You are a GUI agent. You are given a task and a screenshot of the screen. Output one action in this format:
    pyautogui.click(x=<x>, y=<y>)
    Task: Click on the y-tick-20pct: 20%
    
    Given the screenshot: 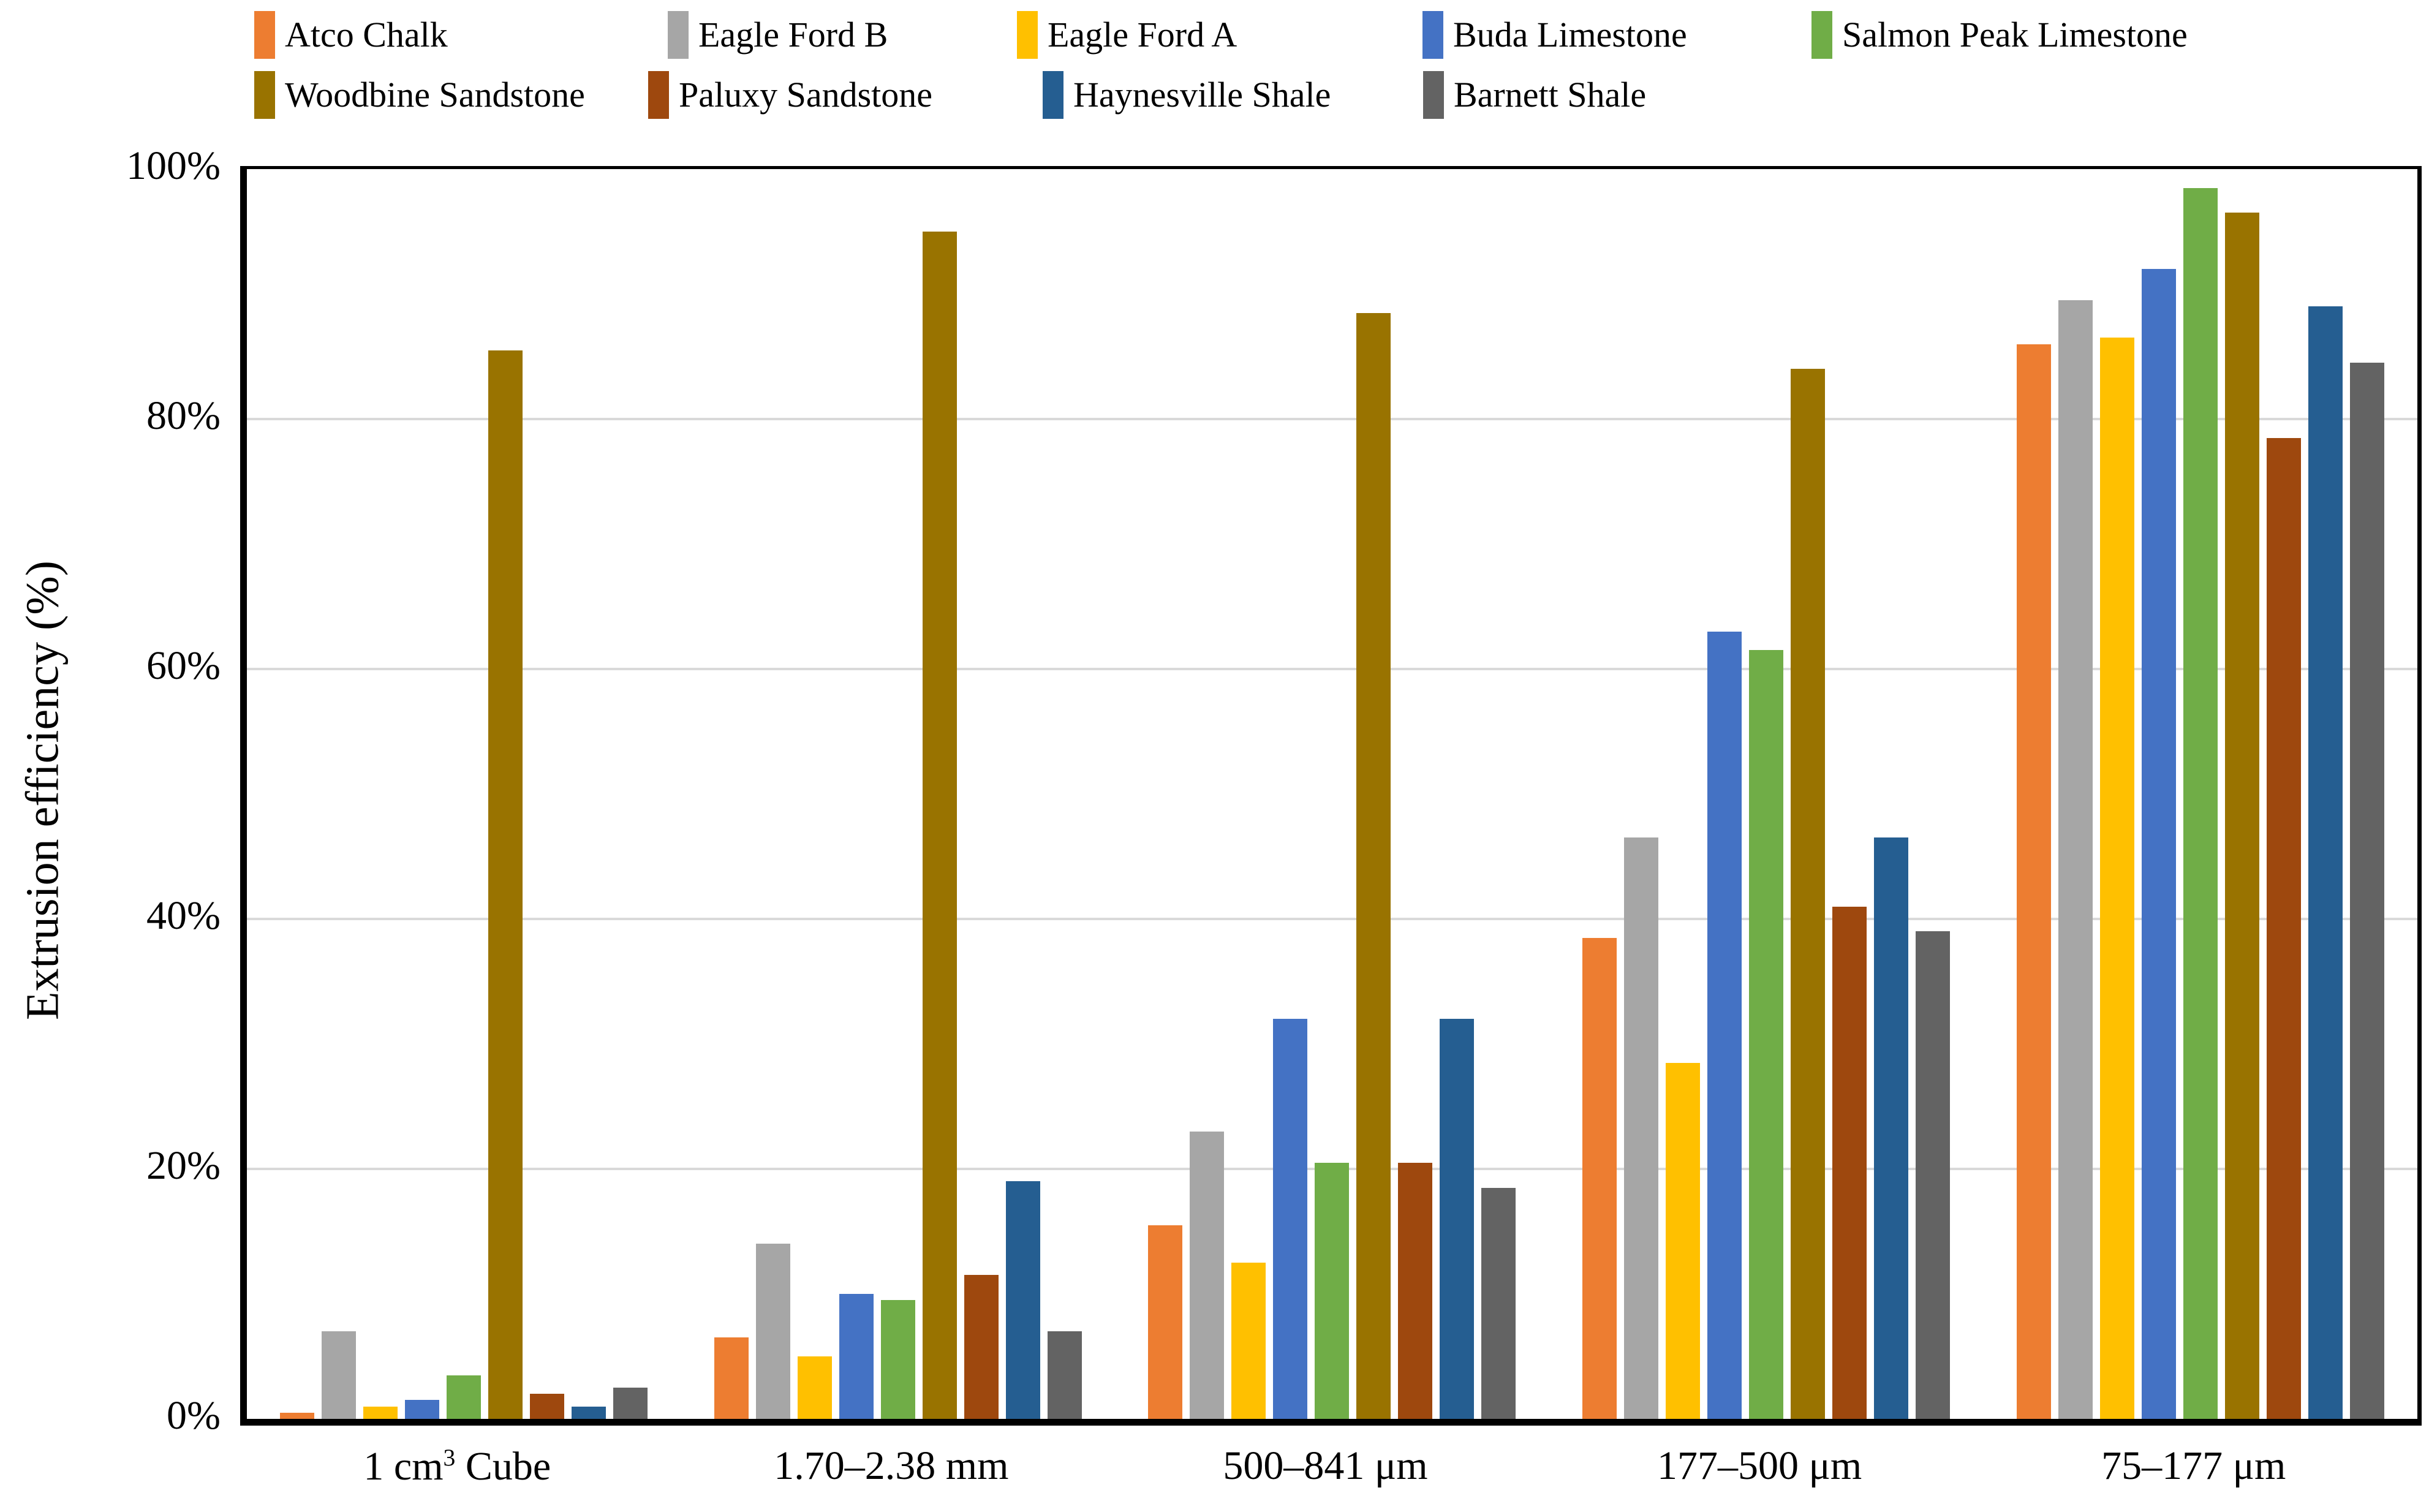 What is the action you would take?
    pyautogui.click(x=183, y=1166)
    